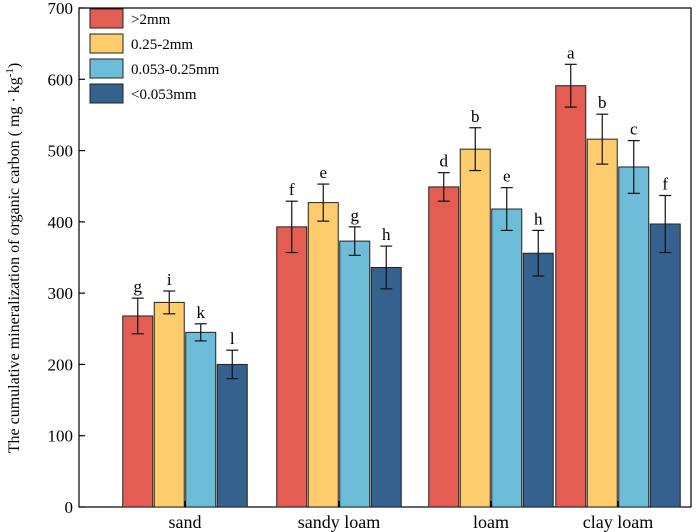 The width and height of the screenshot is (699, 532). Describe the element at coordinates (151, 20) in the screenshot. I see `legend-label: >2mm` at that location.